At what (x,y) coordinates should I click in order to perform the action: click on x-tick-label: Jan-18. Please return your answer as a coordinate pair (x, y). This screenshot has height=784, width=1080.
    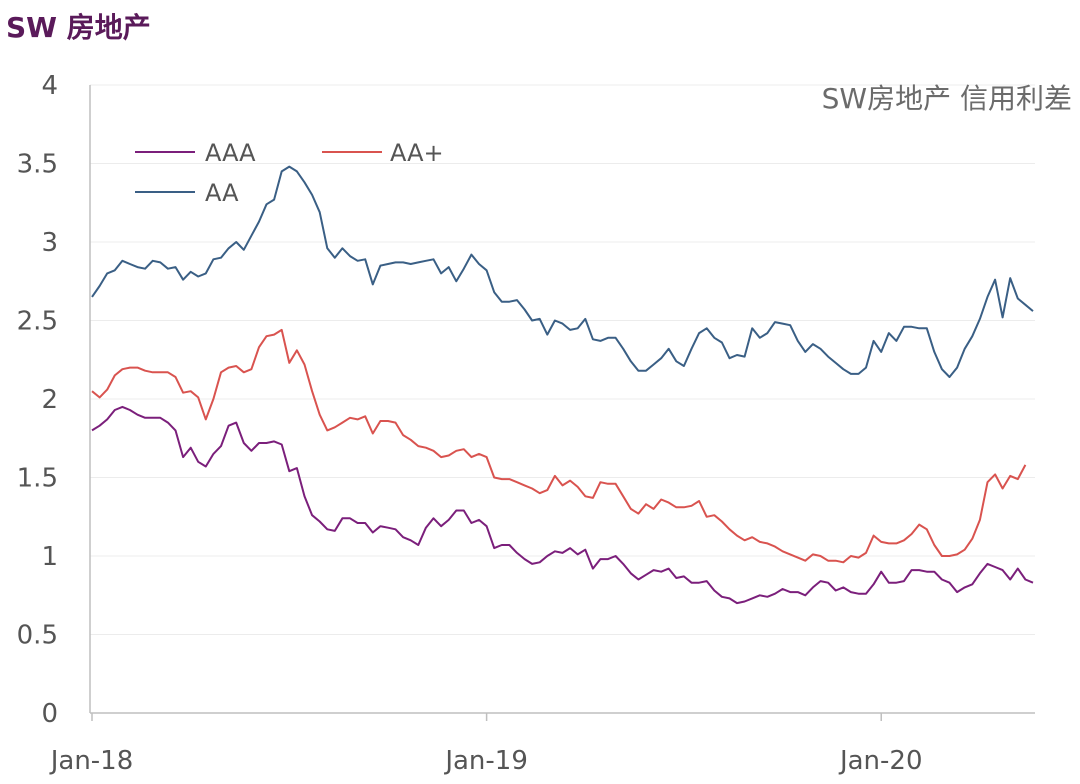
    Looking at the image, I should click on (91, 761).